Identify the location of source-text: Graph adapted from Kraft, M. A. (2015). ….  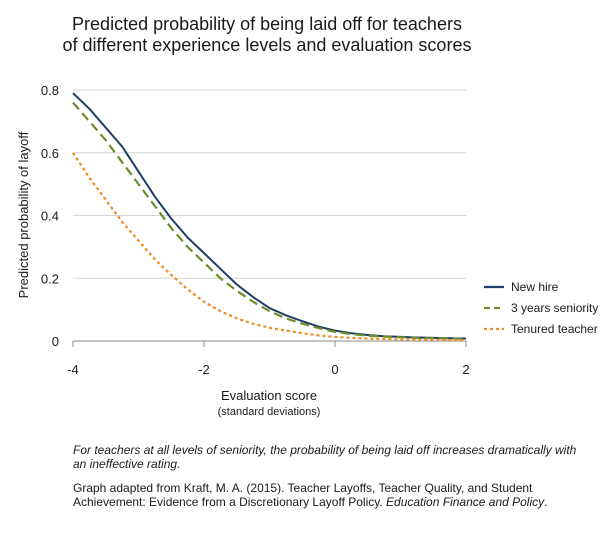
(303, 495).